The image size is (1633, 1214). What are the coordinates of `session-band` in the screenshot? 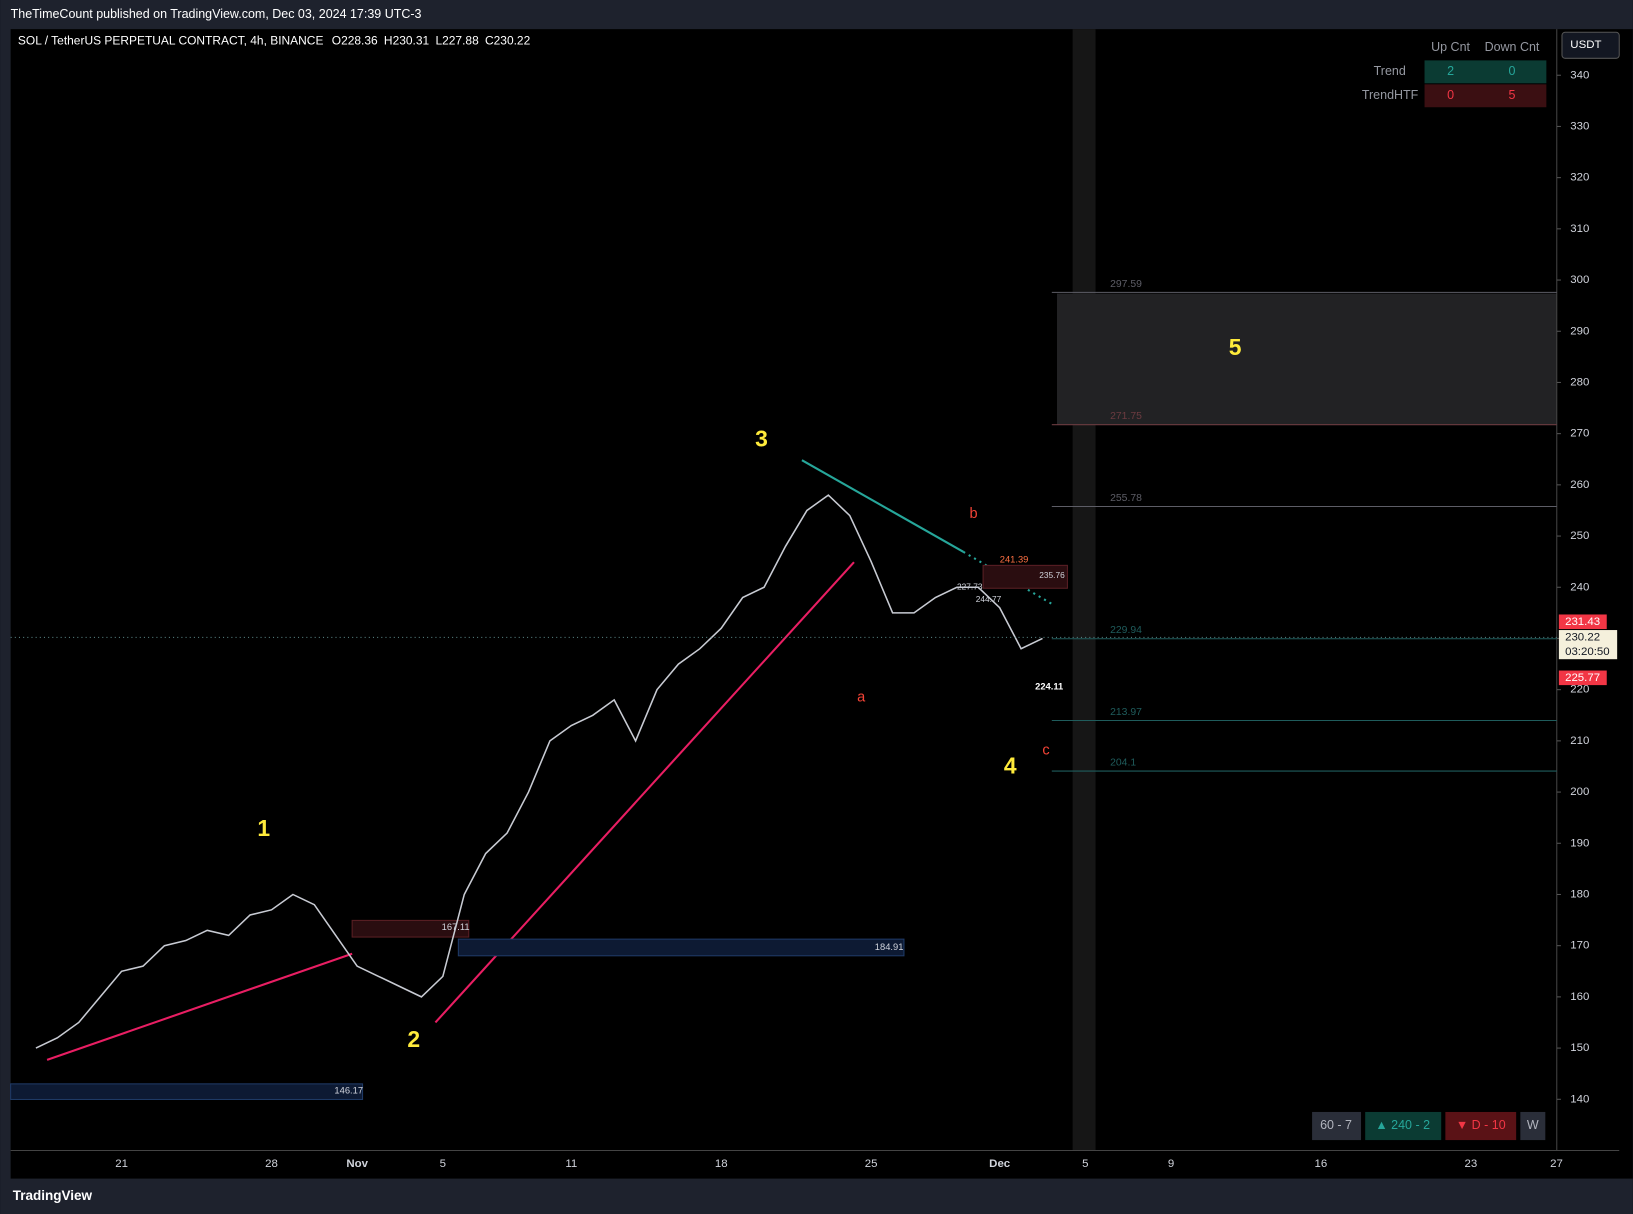 It's located at (1084, 590).